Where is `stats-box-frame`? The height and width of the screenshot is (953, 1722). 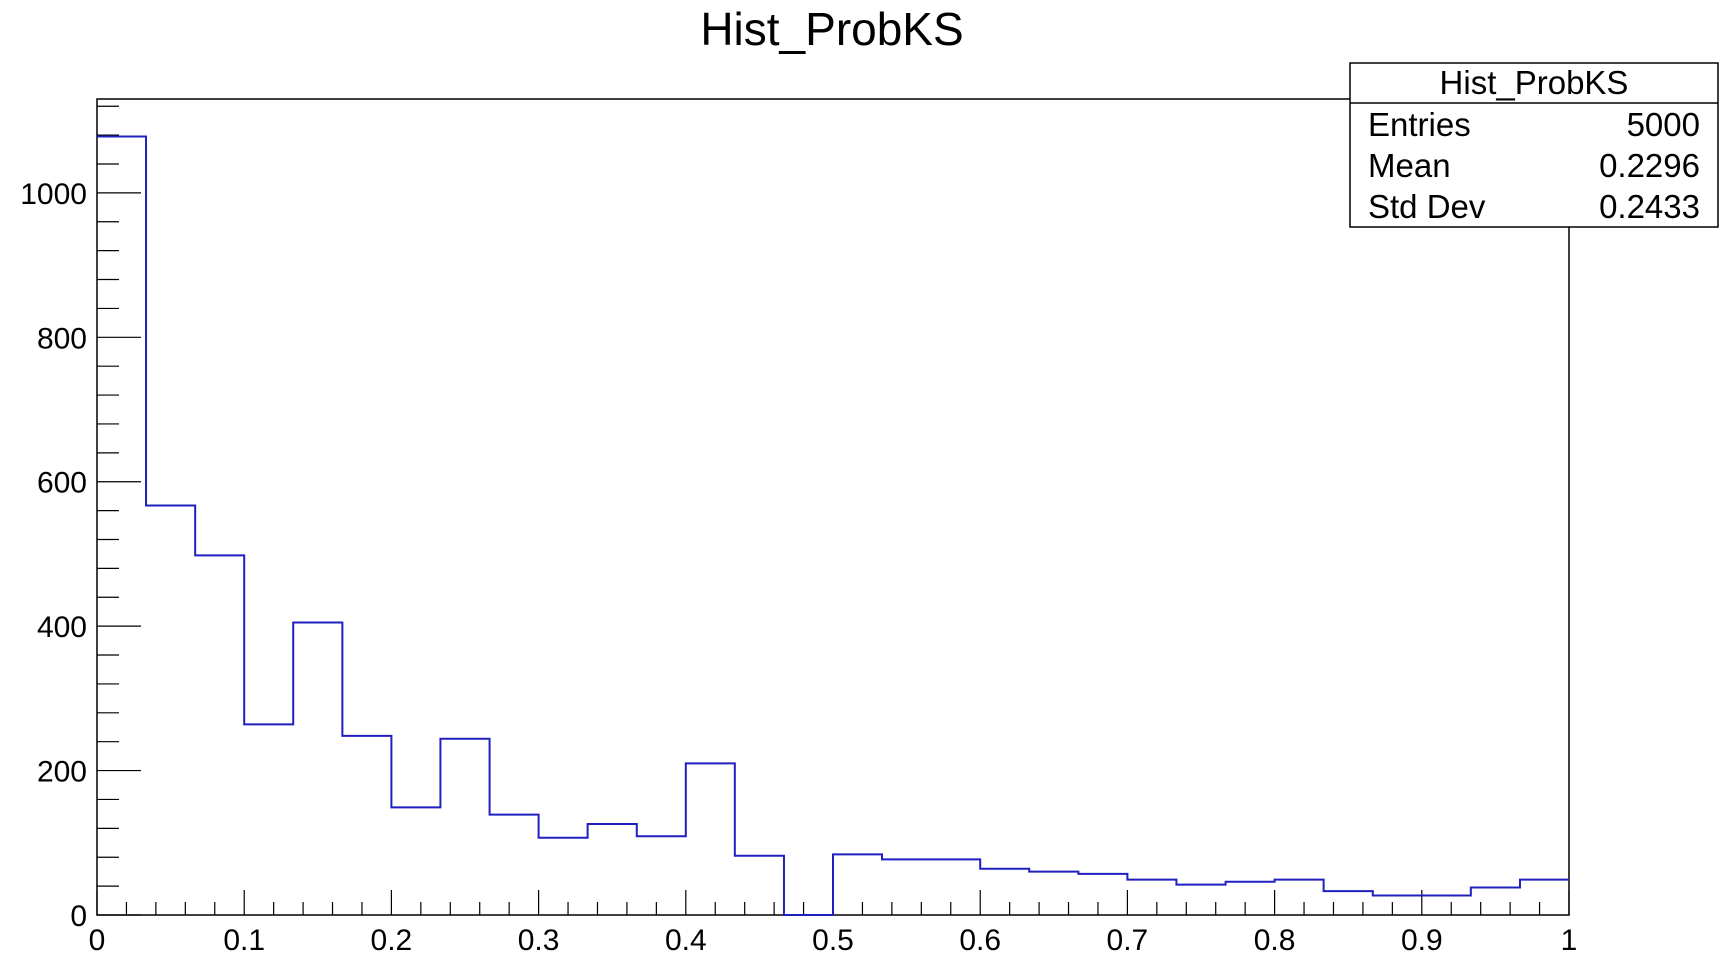
stats-box-frame is located at coordinates (1534, 145).